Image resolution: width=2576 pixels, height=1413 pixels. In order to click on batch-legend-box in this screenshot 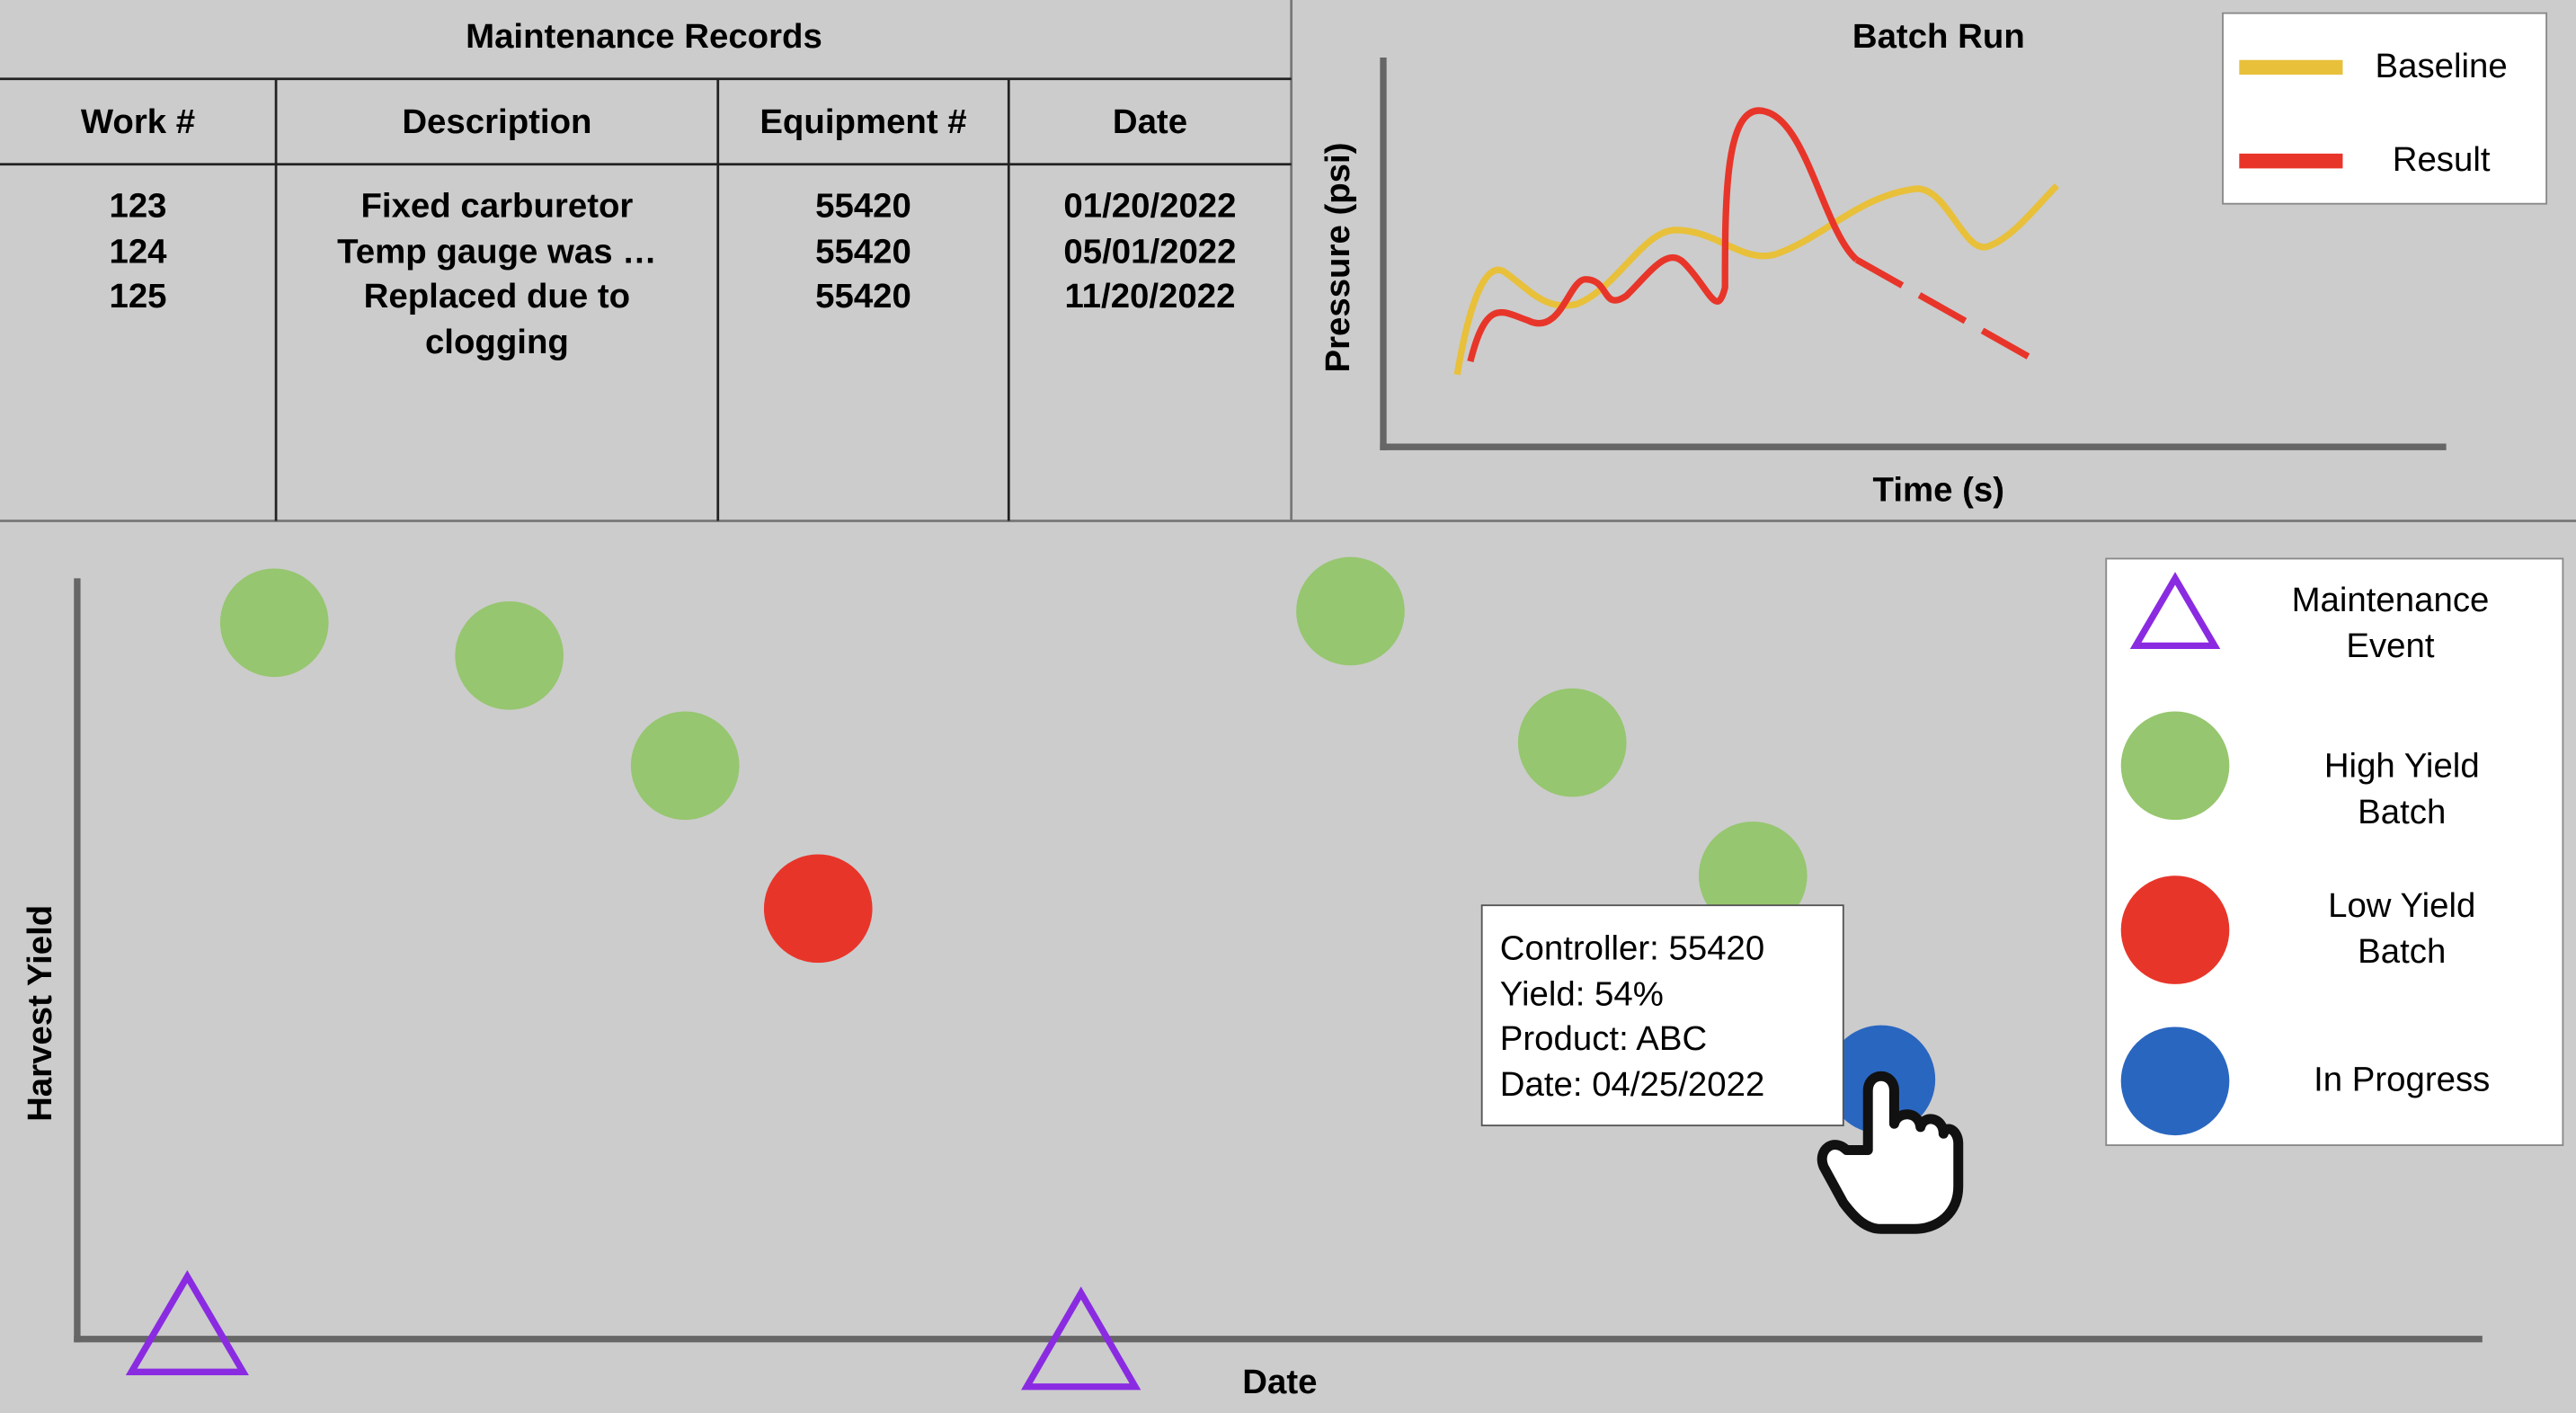, I will do `click(2385, 108)`.